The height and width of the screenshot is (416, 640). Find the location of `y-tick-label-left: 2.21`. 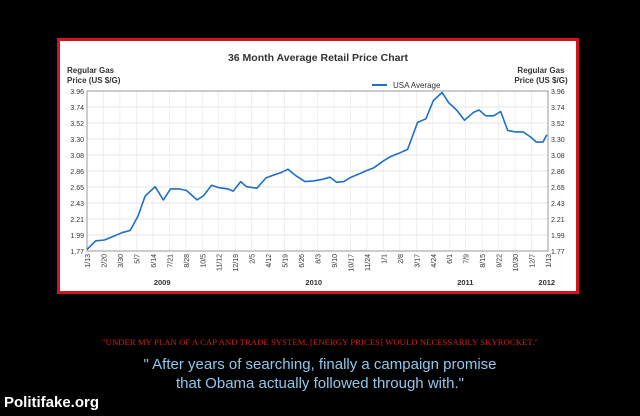

y-tick-label-left: 2.21 is located at coordinates (77, 220).